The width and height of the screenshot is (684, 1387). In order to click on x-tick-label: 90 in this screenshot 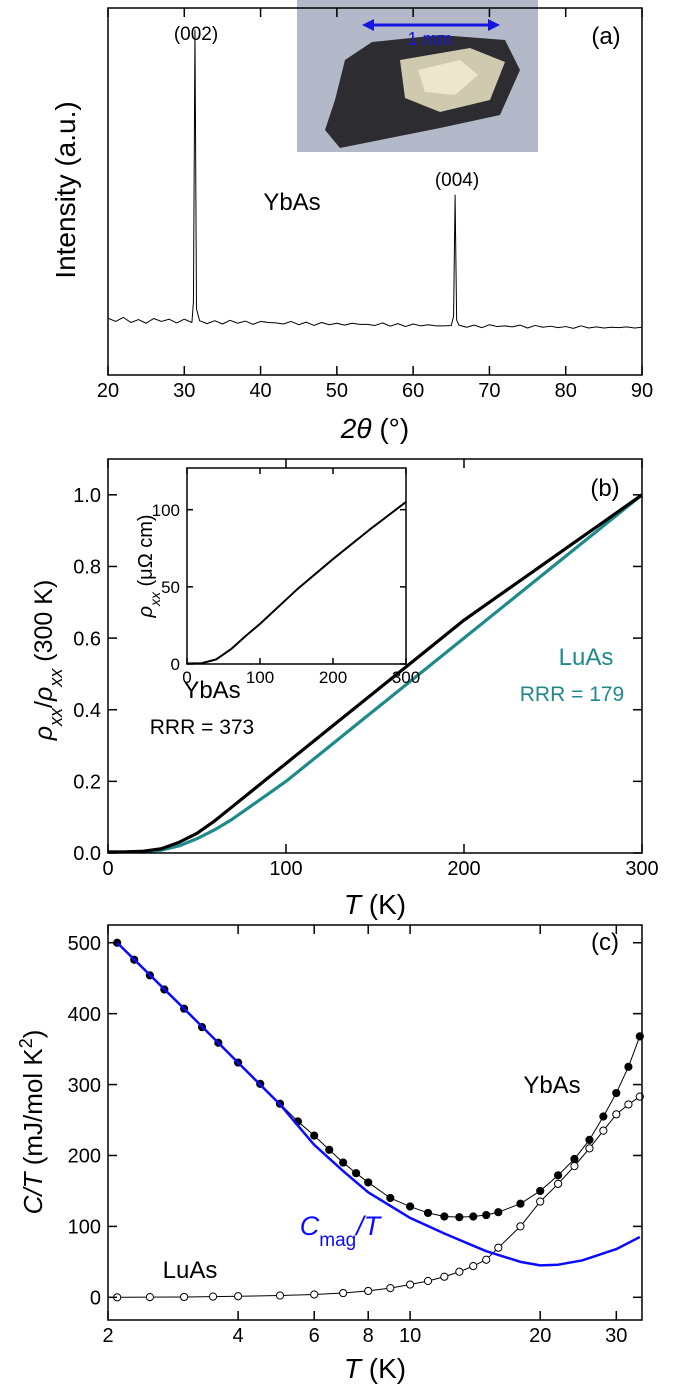, I will do `click(642, 391)`.